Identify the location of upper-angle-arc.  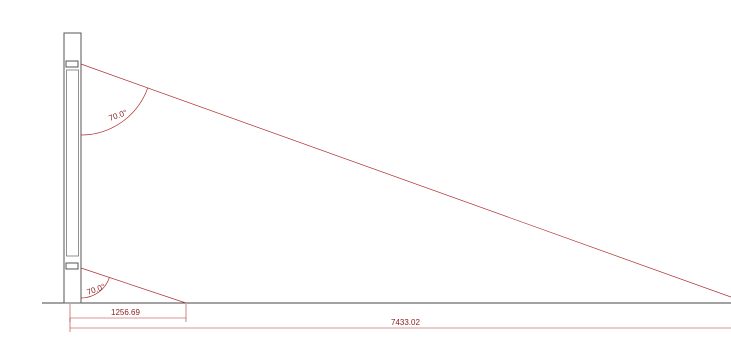
(114, 111).